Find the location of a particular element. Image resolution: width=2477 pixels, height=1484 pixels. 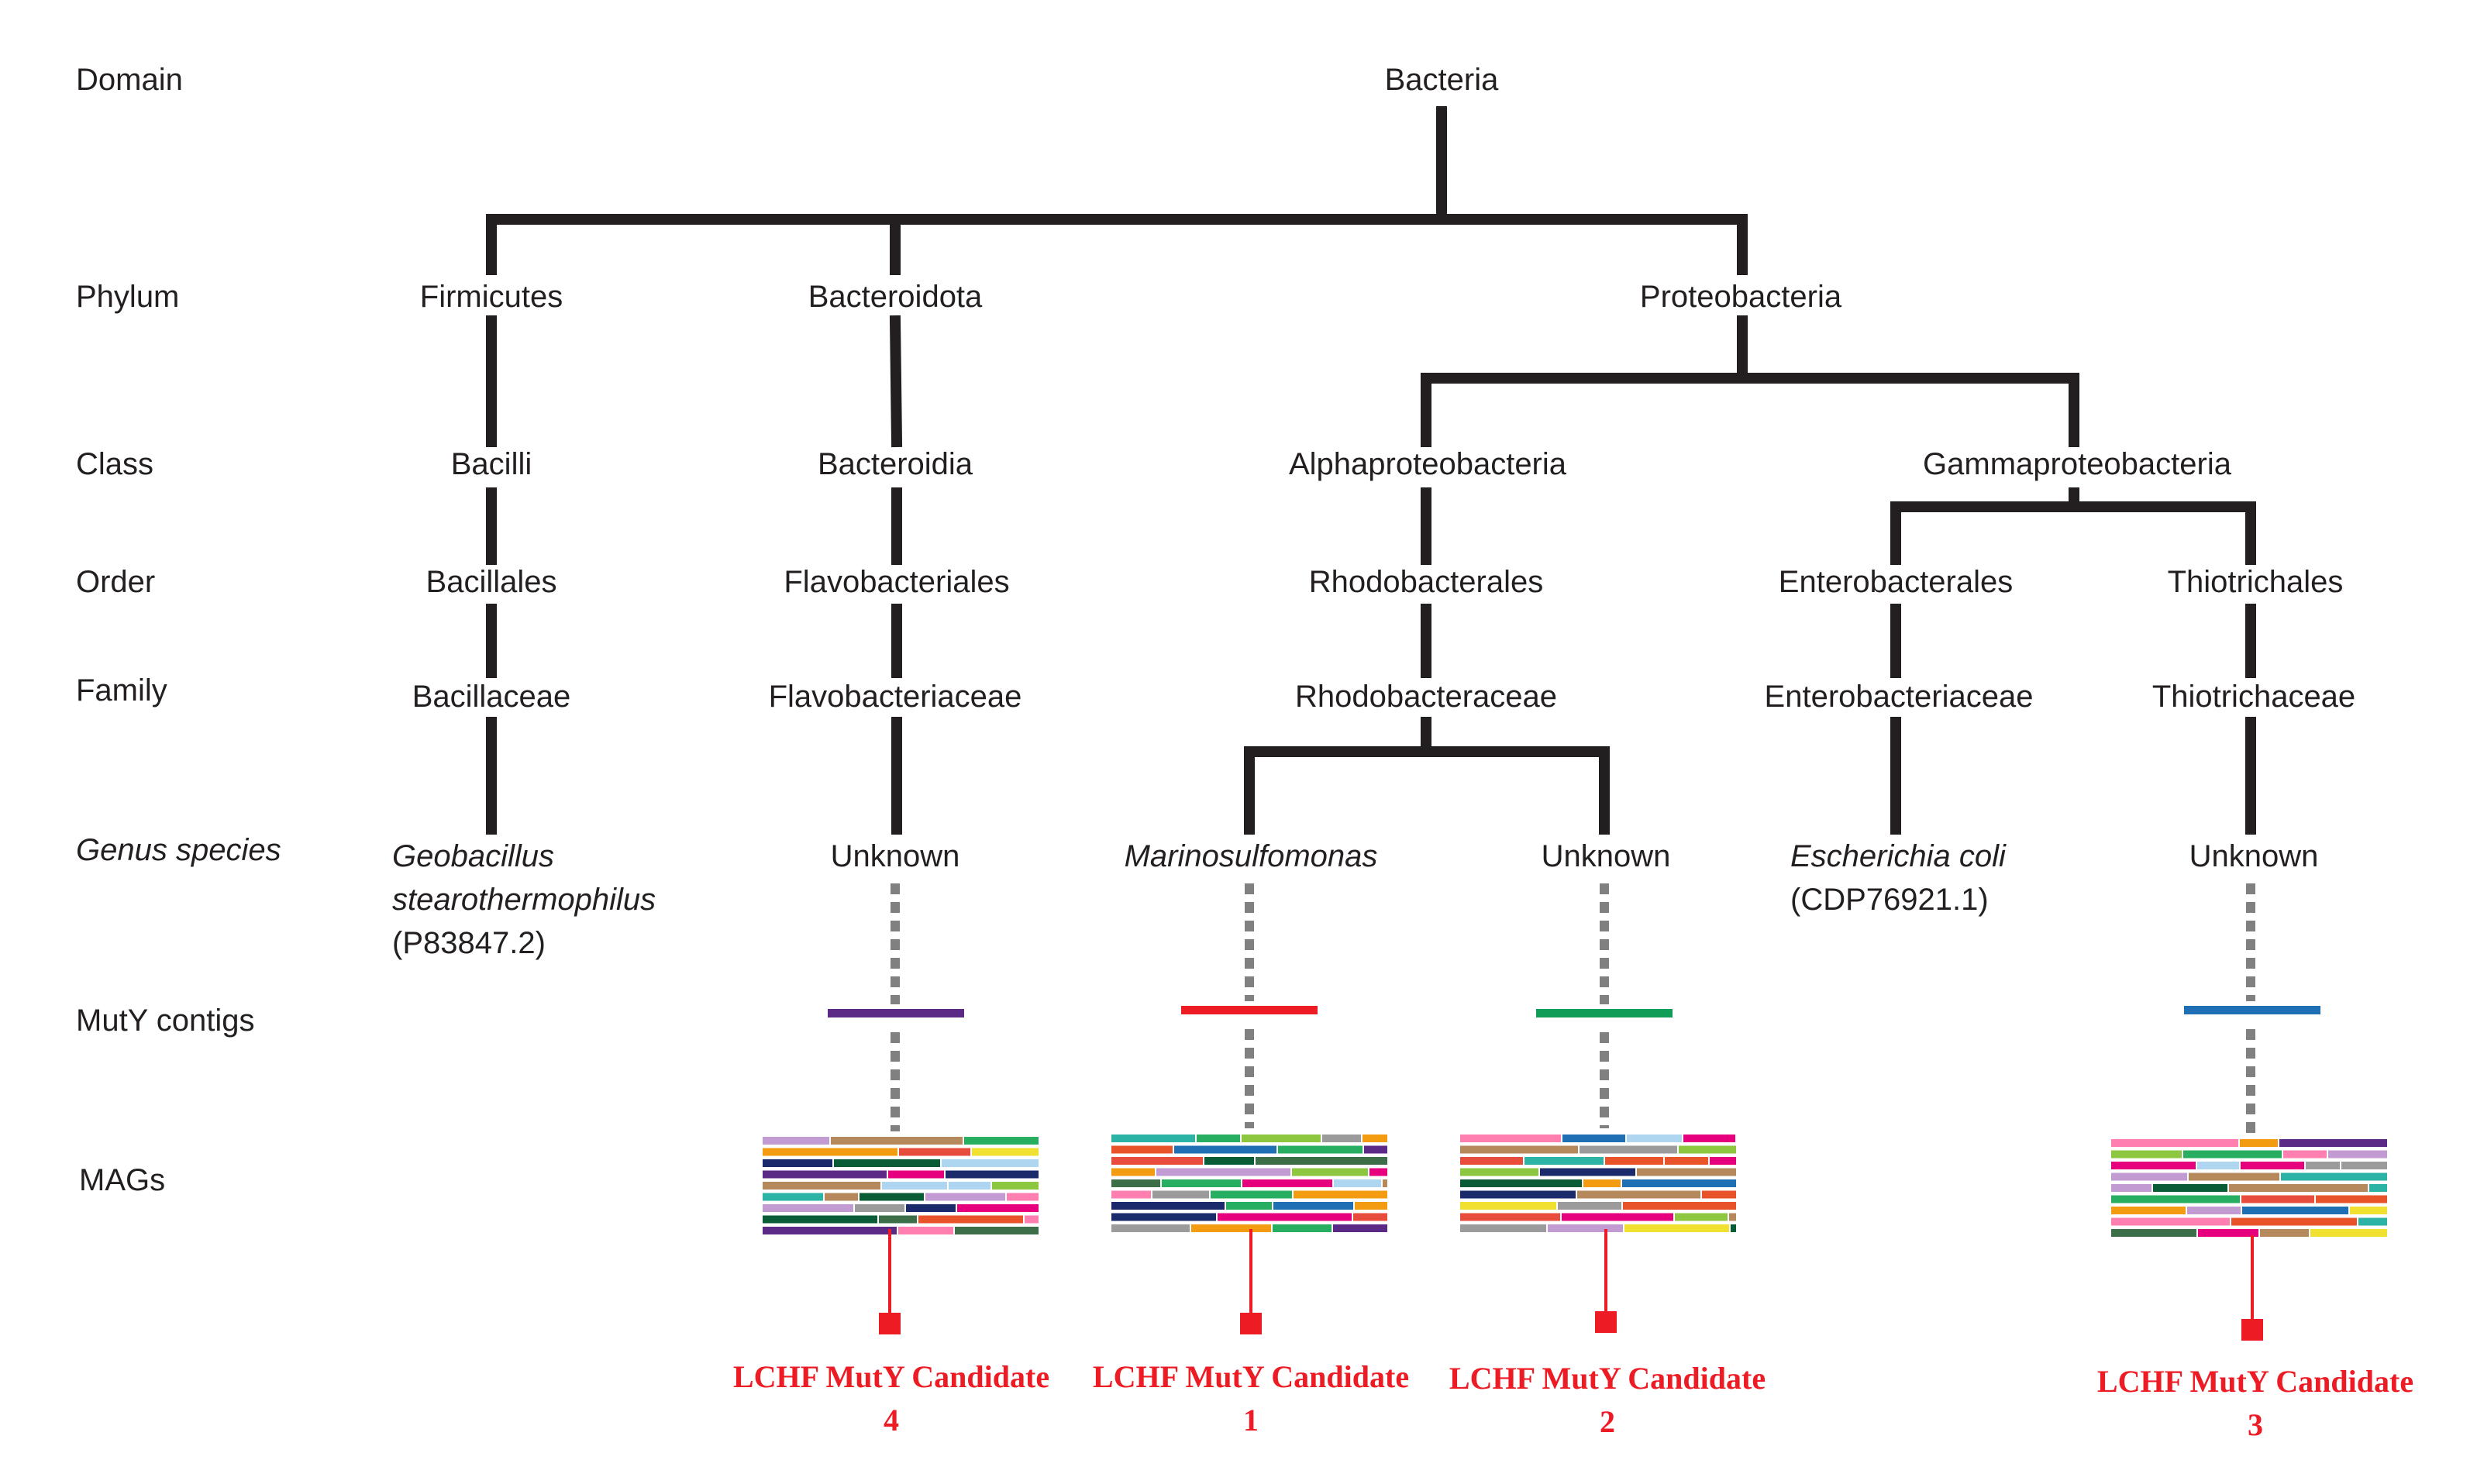

rank-family: Family is located at coordinates (121, 690).